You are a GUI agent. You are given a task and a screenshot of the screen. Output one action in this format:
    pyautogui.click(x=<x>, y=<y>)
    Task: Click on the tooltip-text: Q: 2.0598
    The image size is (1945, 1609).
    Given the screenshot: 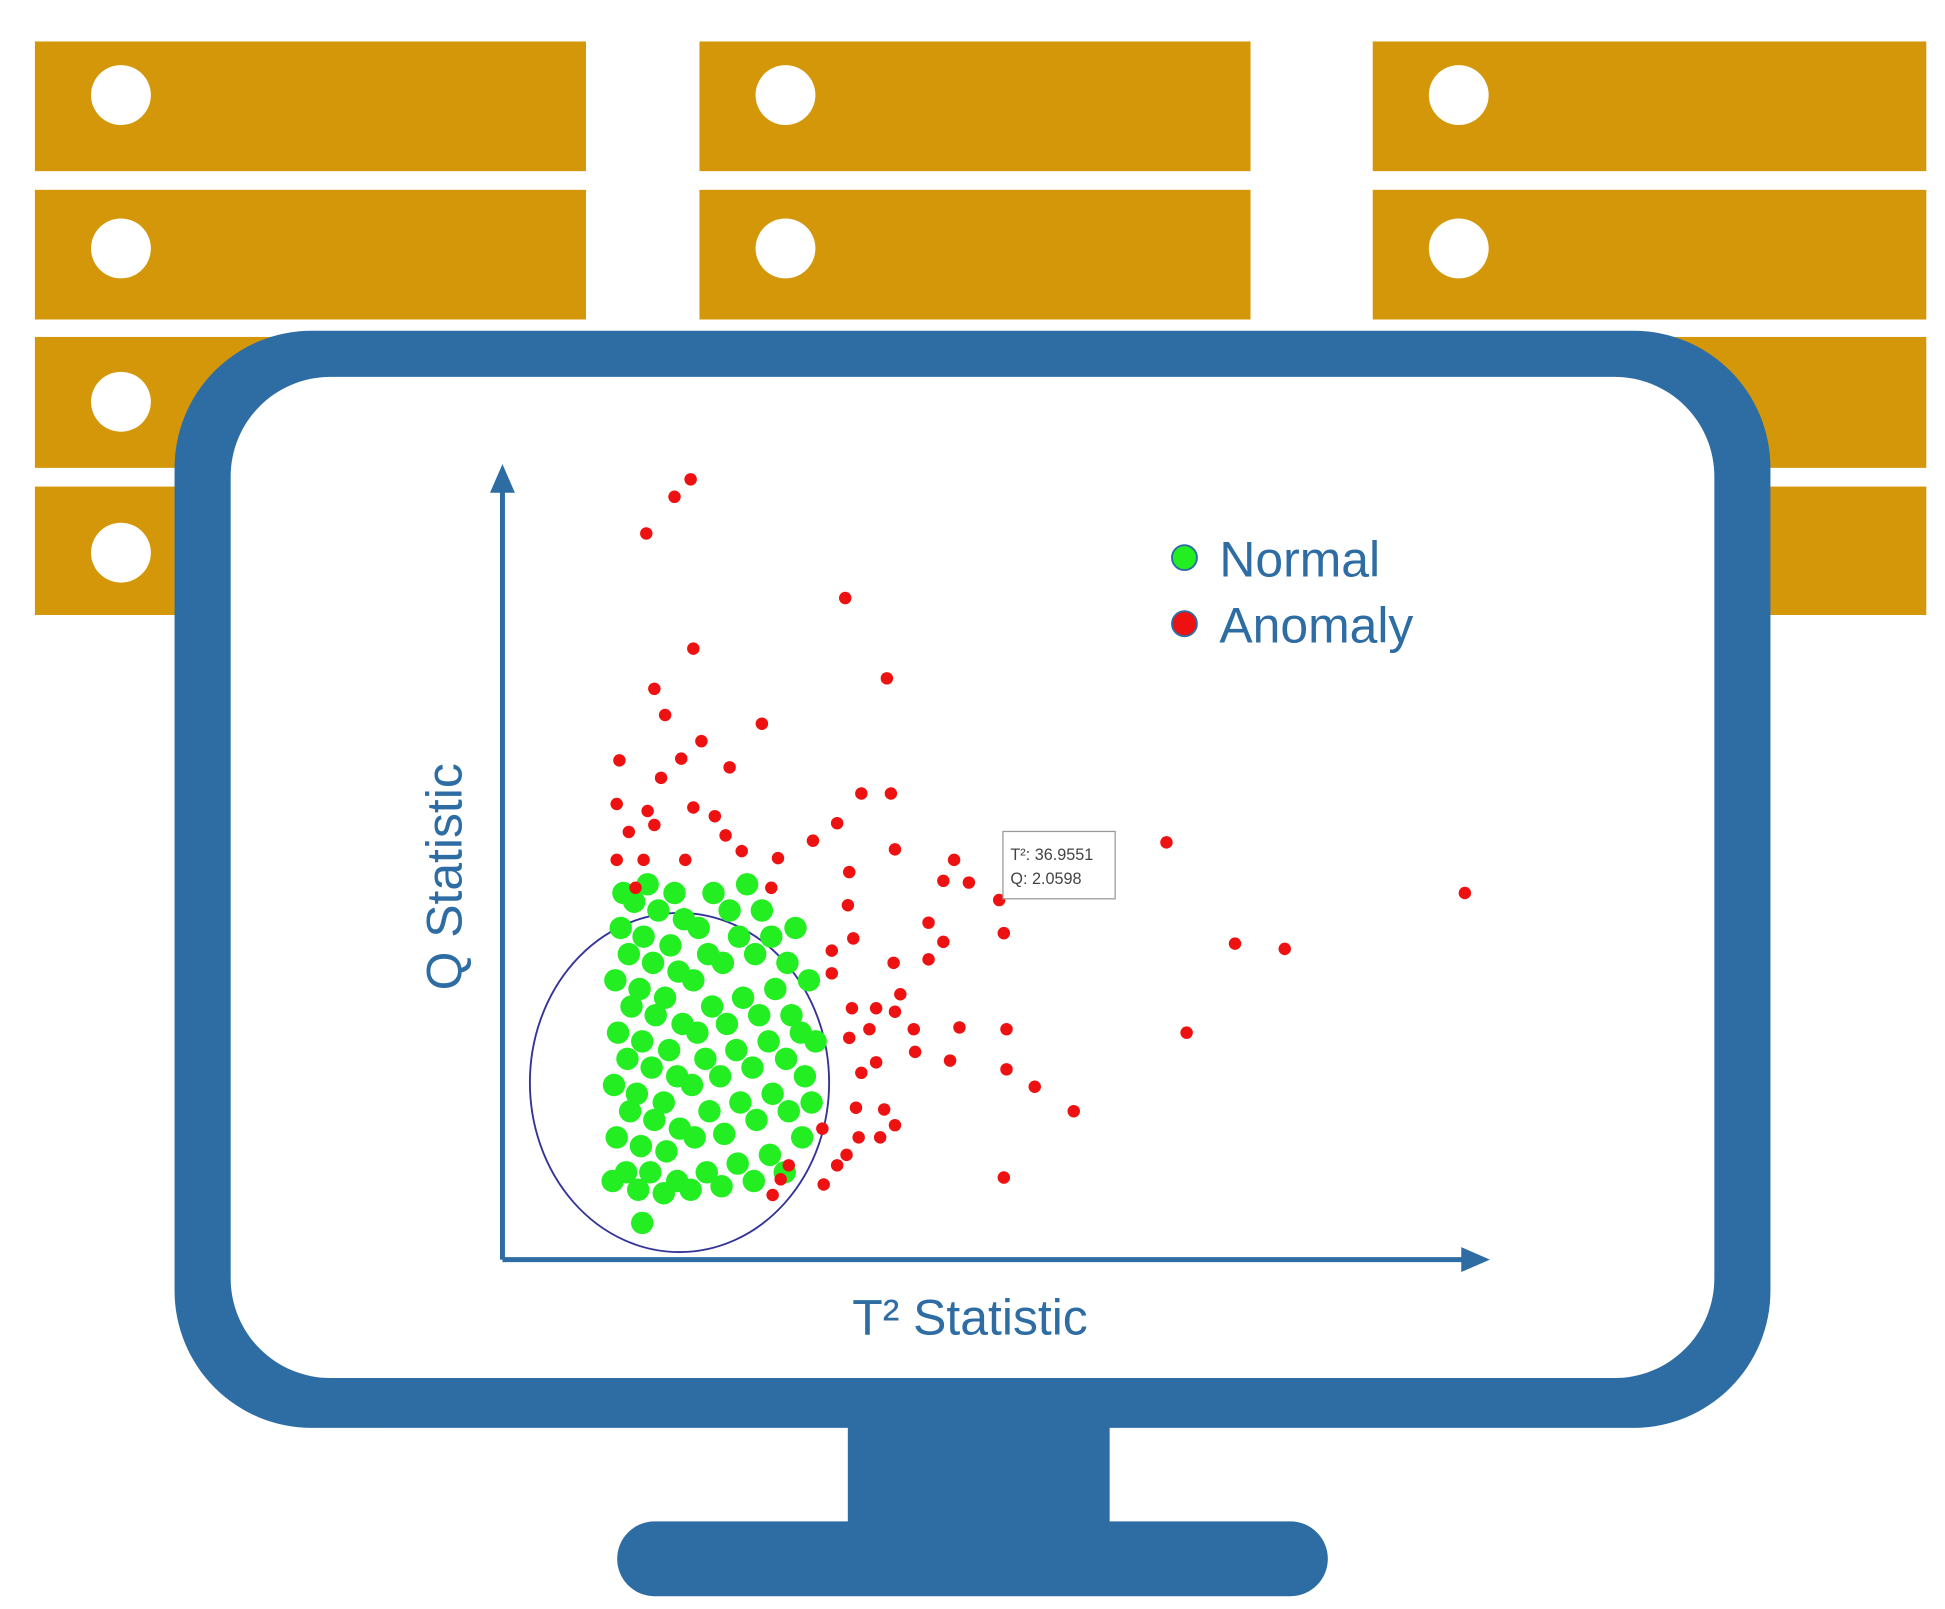 What is the action you would take?
    pyautogui.click(x=1045, y=879)
    